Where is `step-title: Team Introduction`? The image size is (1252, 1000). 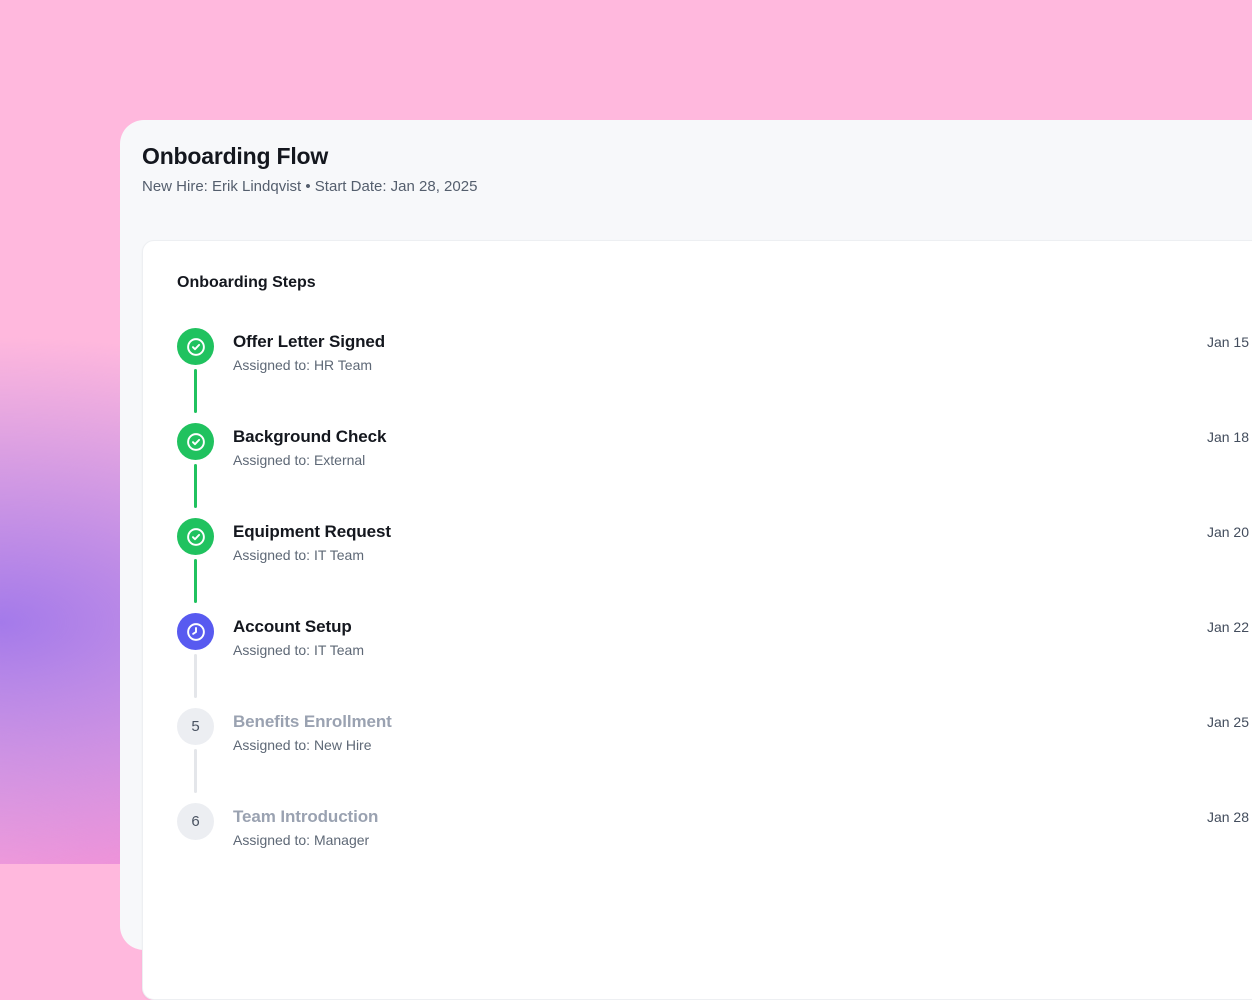 step-title: Team Introduction is located at coordinates (306, 816).